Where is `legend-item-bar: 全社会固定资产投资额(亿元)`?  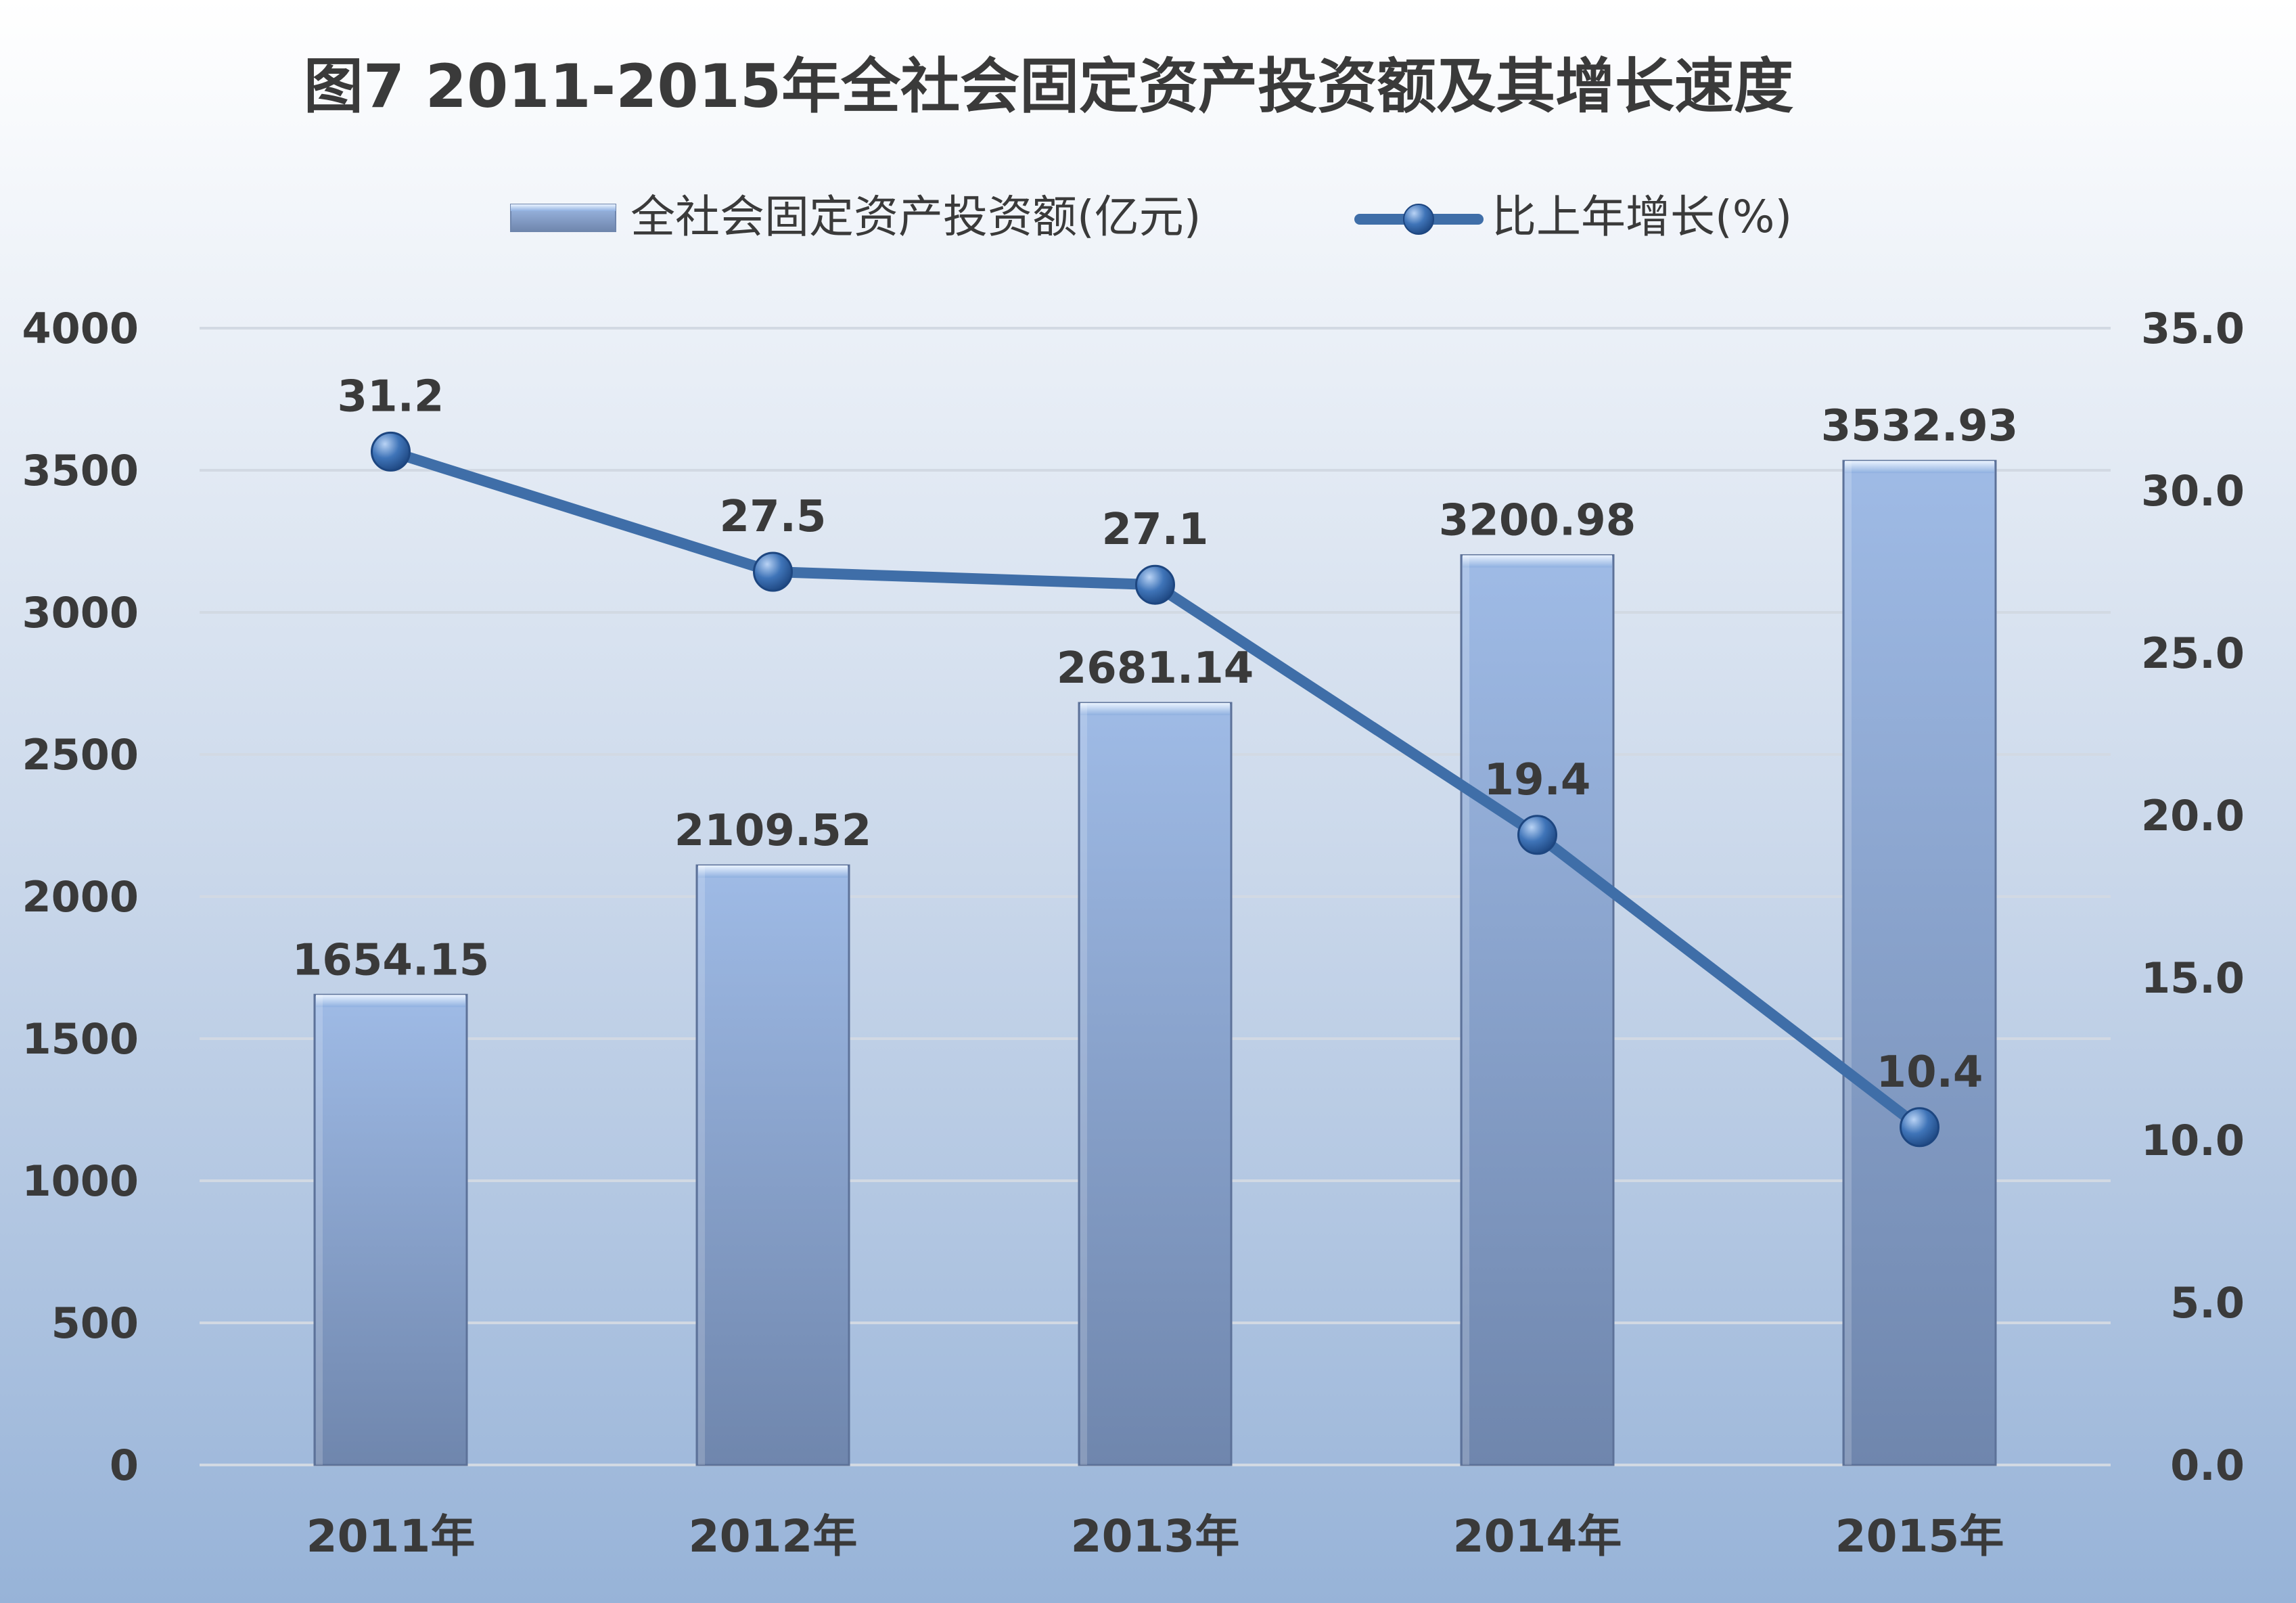 legend-item-bar: 全社会固定资产投资额(亿元) is located at coordinates (855, 217).